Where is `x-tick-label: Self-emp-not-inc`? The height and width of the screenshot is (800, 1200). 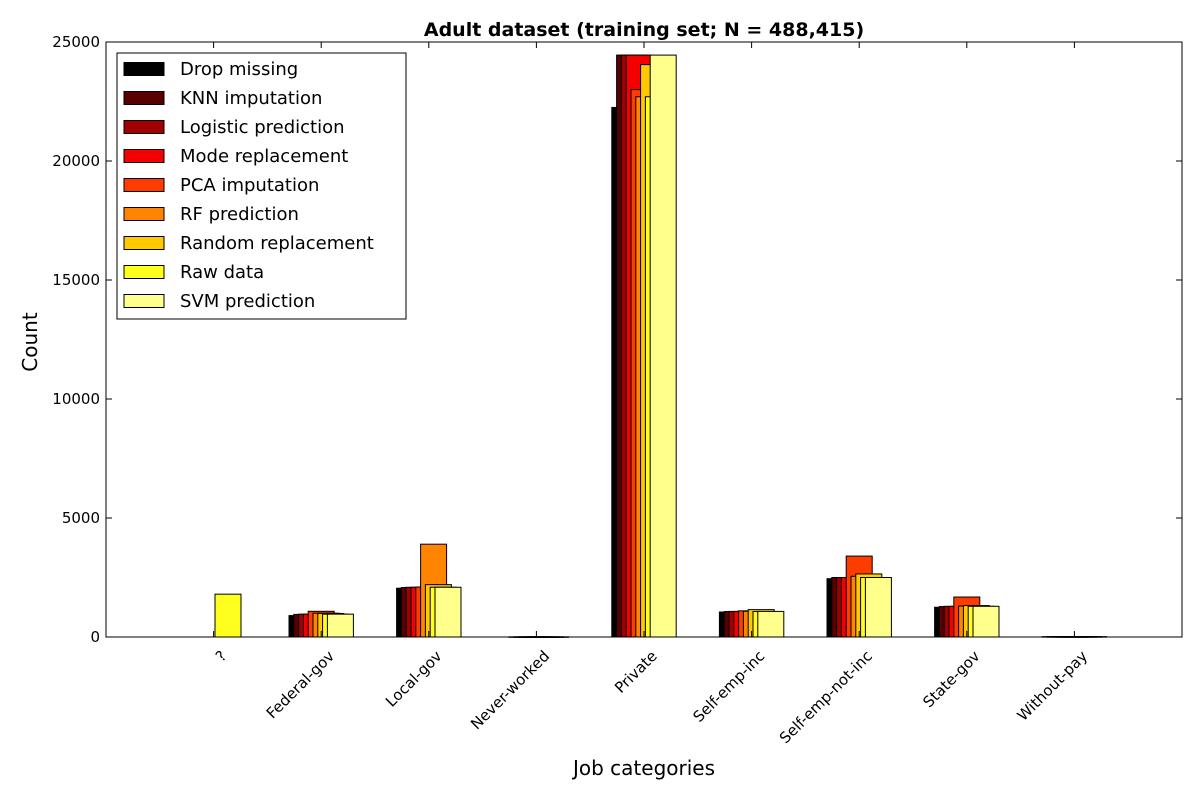 x-tick-label: Self-emp-not-inc is located at coordinates (826, 697).